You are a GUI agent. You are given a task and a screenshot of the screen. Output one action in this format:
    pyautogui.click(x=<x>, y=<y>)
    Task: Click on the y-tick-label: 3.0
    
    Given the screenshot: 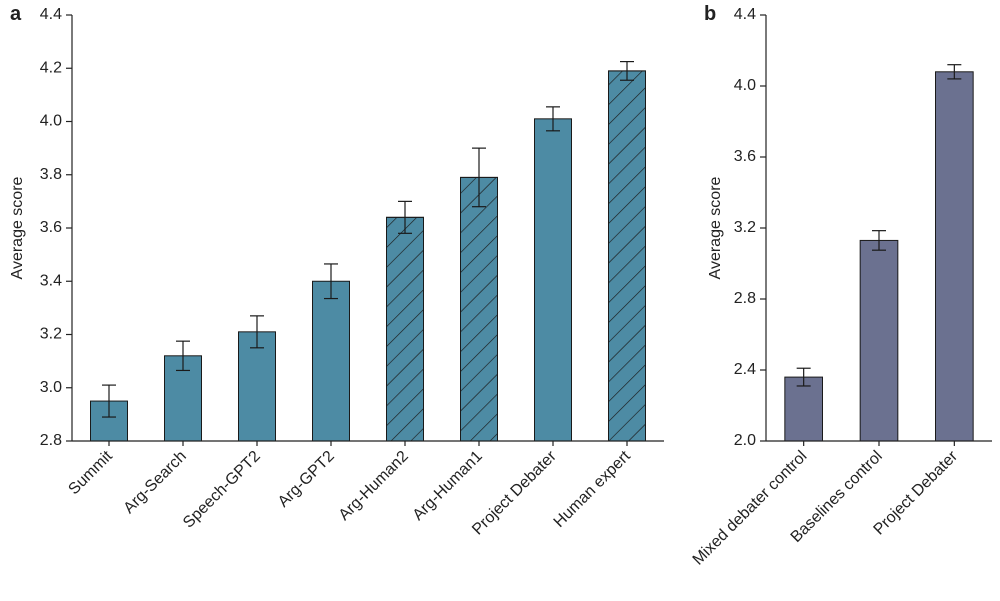 What is the action you would take?
    pyautogui.click(x=51, y=387)
    